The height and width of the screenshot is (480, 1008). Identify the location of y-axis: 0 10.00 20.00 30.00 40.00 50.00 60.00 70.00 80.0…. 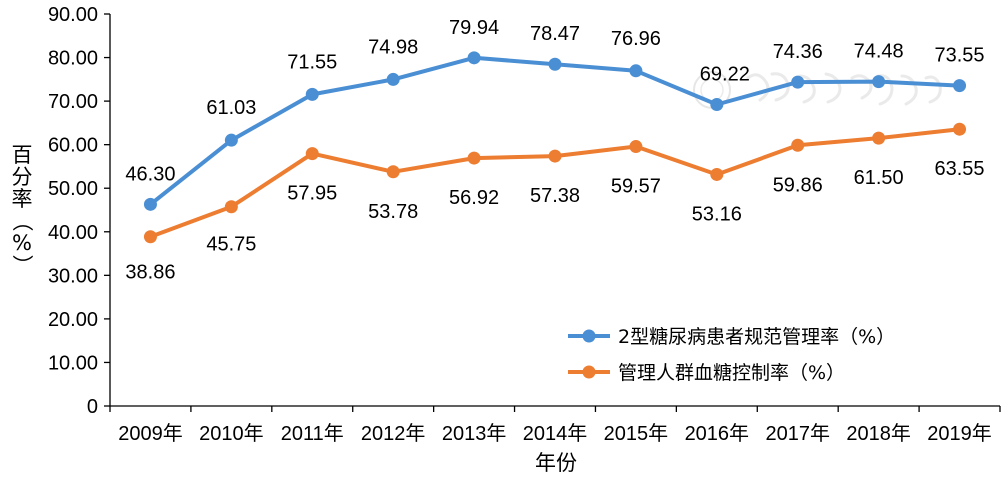
(79, 211).